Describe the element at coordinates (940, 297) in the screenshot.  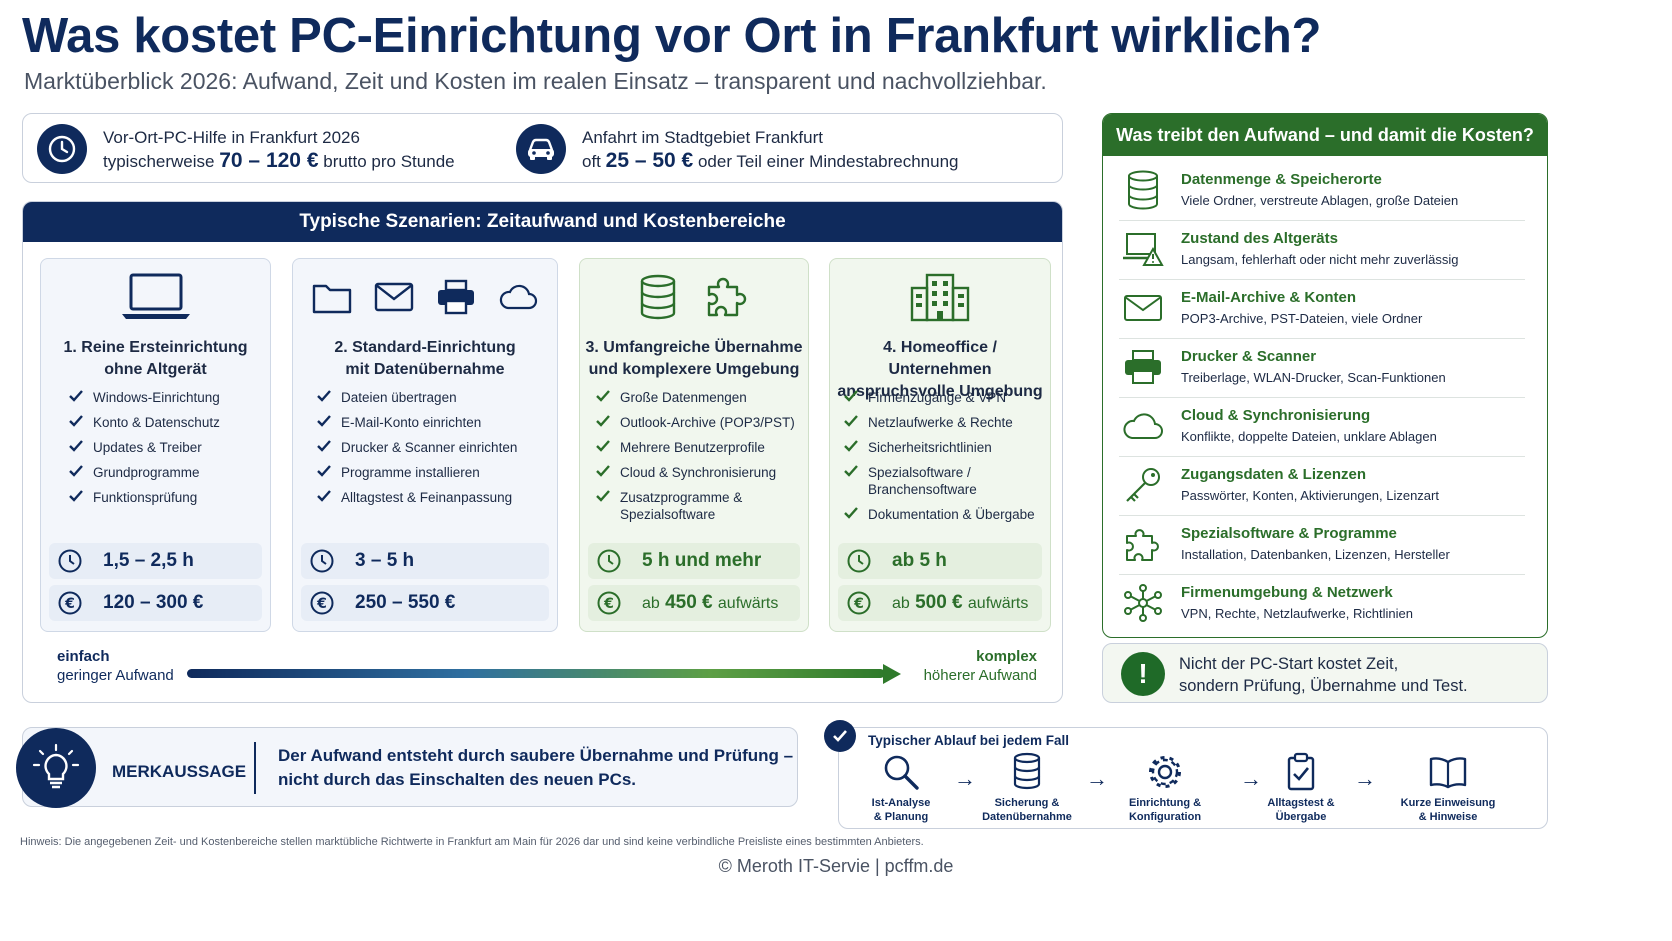
I see `building-icon` at that location.